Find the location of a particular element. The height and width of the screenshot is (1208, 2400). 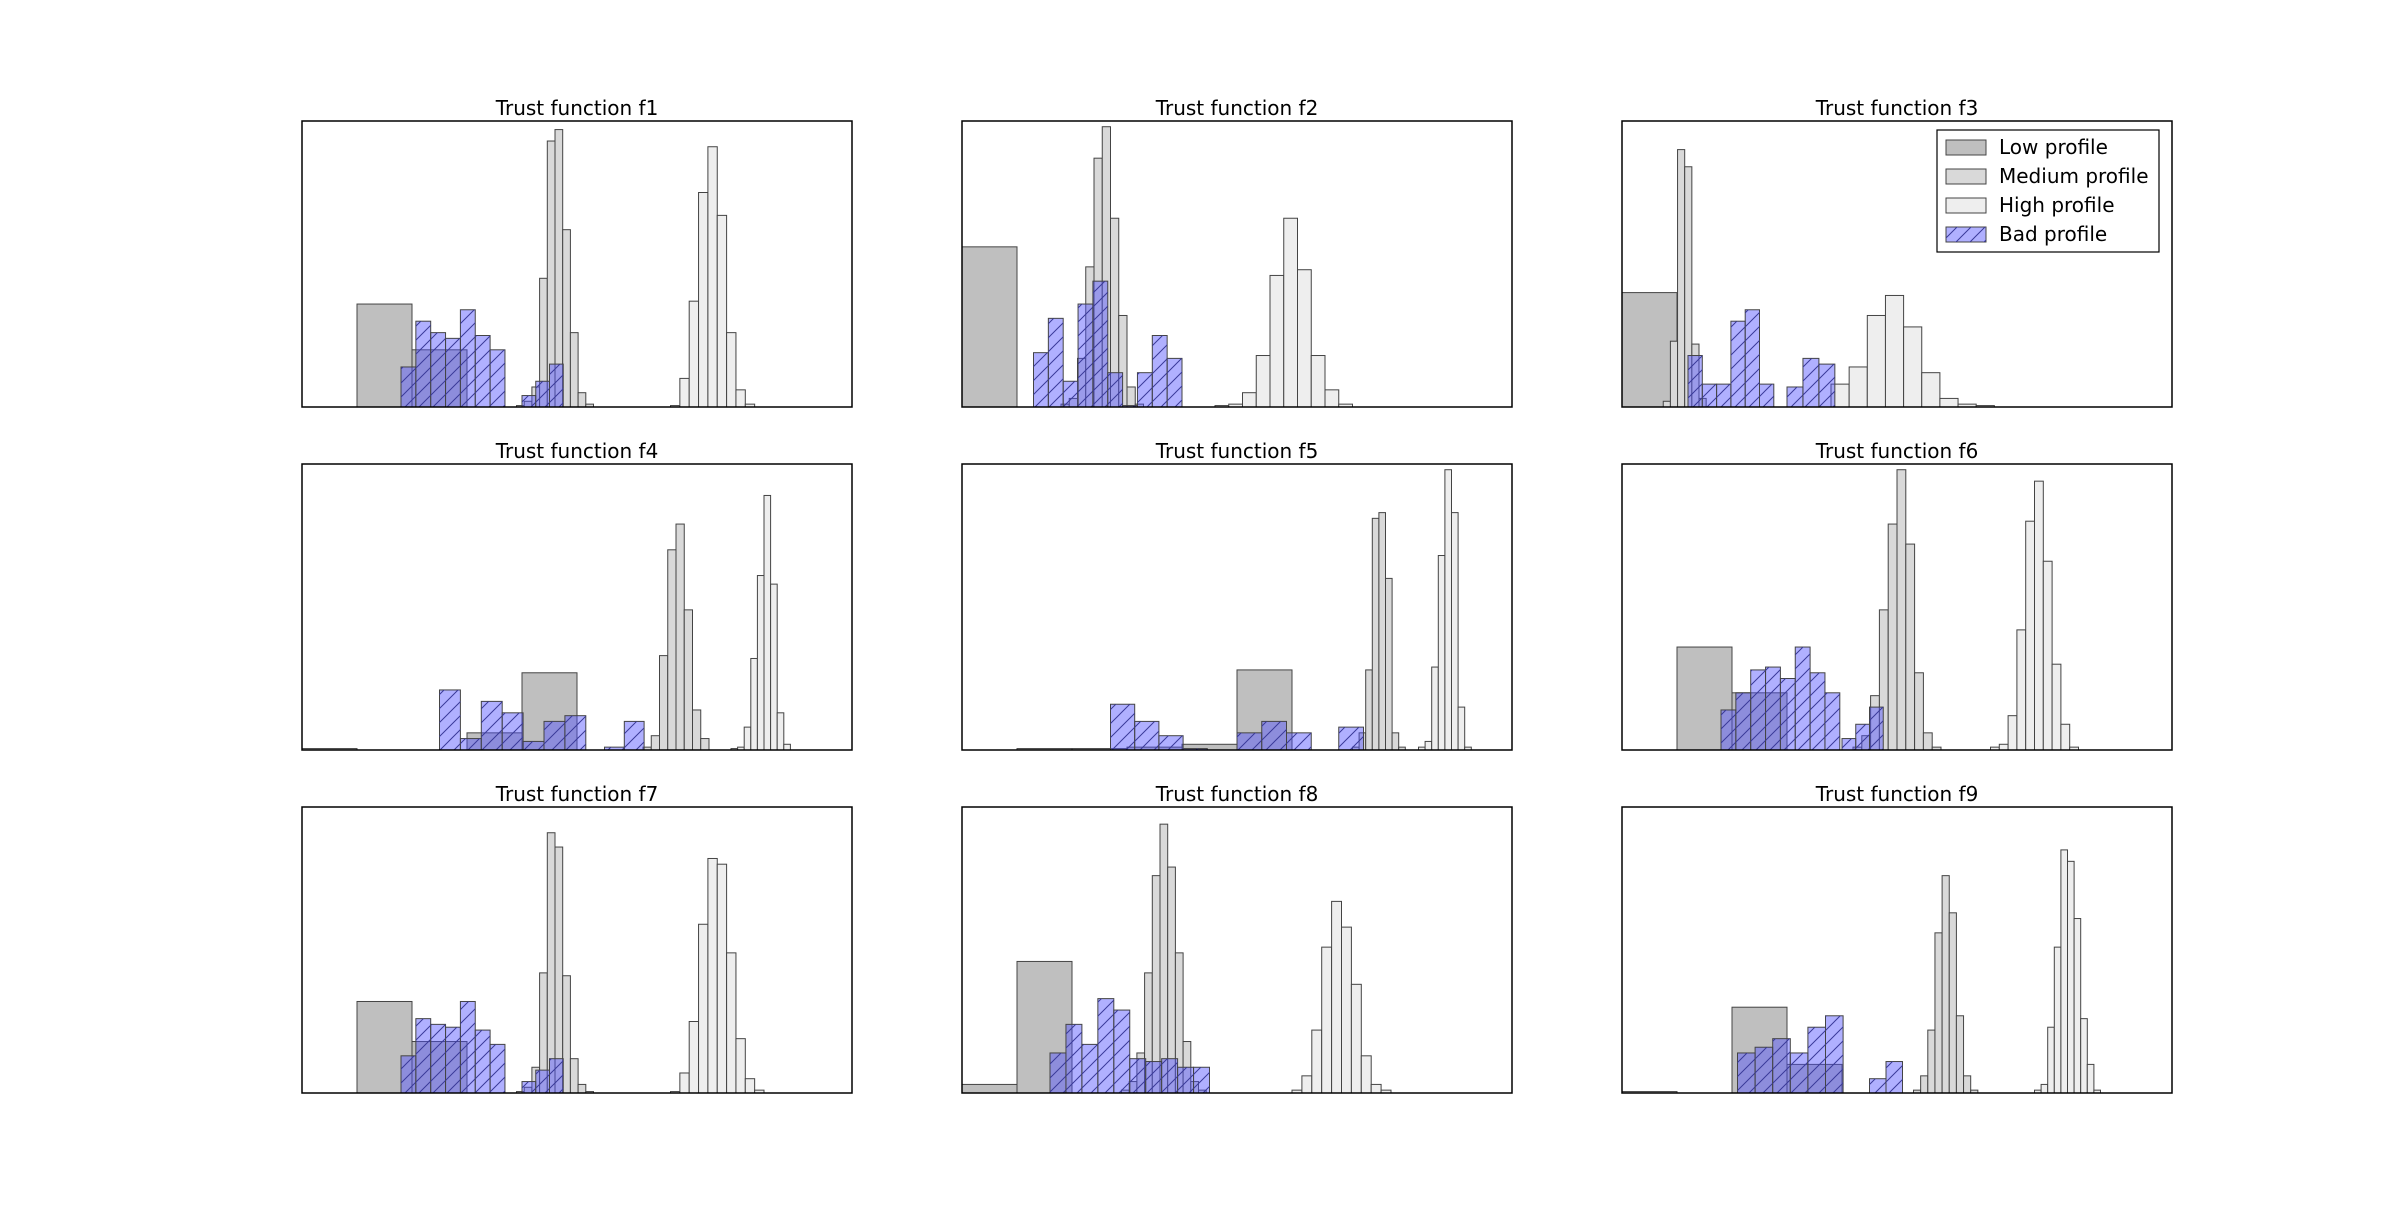

panel-title: Trust function f5 is located at coordinates (1237, 451).